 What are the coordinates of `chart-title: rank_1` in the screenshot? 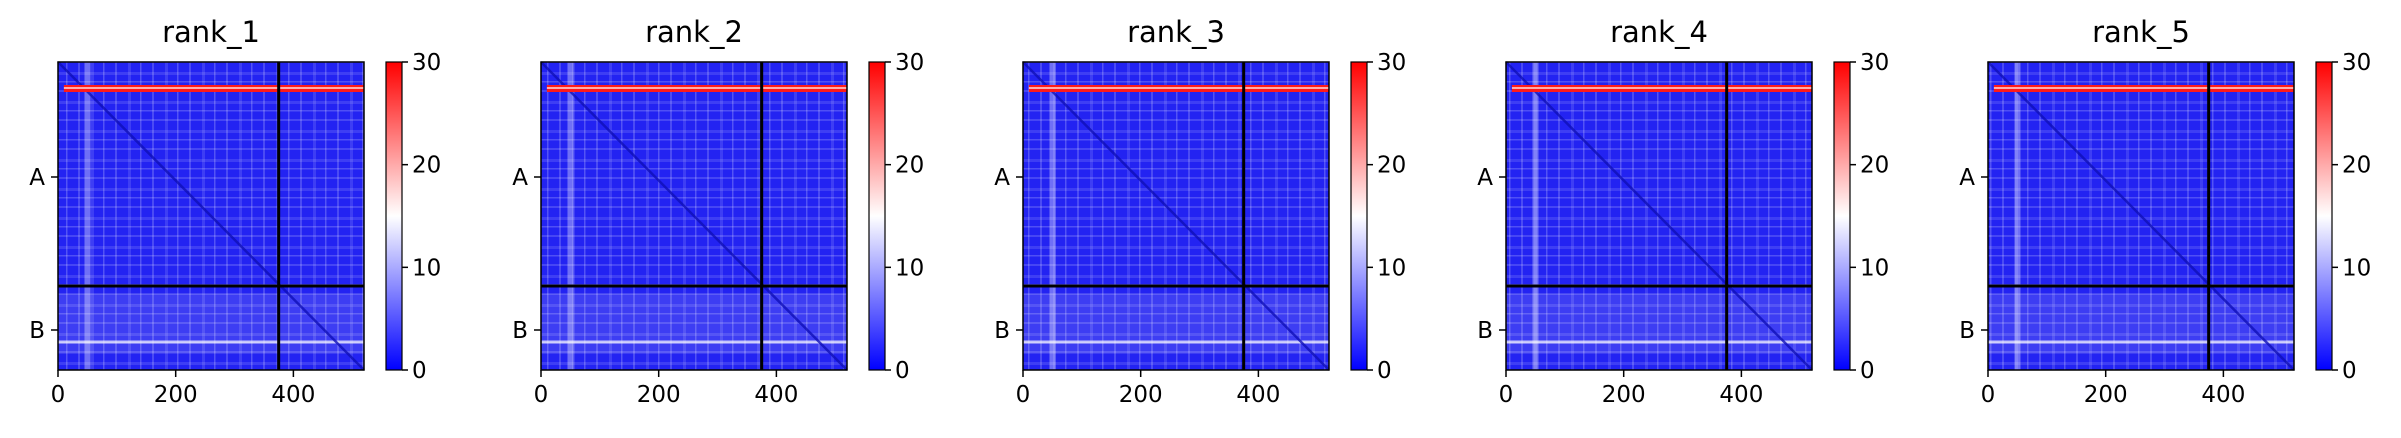 It's located at (211, 32).